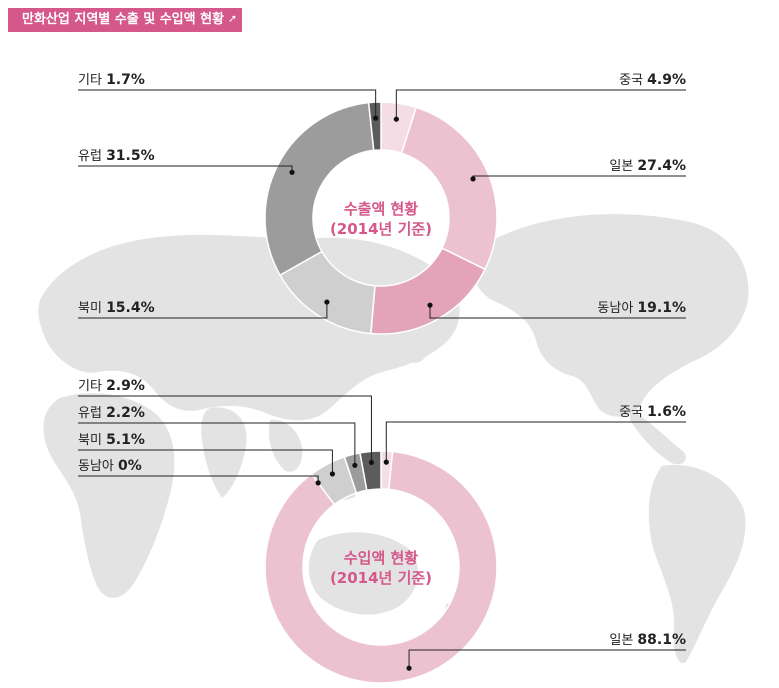 This screenshot has width=779, height=688. What do you see at coordinates (697, 564) in the screenshot?
I see `map-south-america` at bounding box center [697, 564].